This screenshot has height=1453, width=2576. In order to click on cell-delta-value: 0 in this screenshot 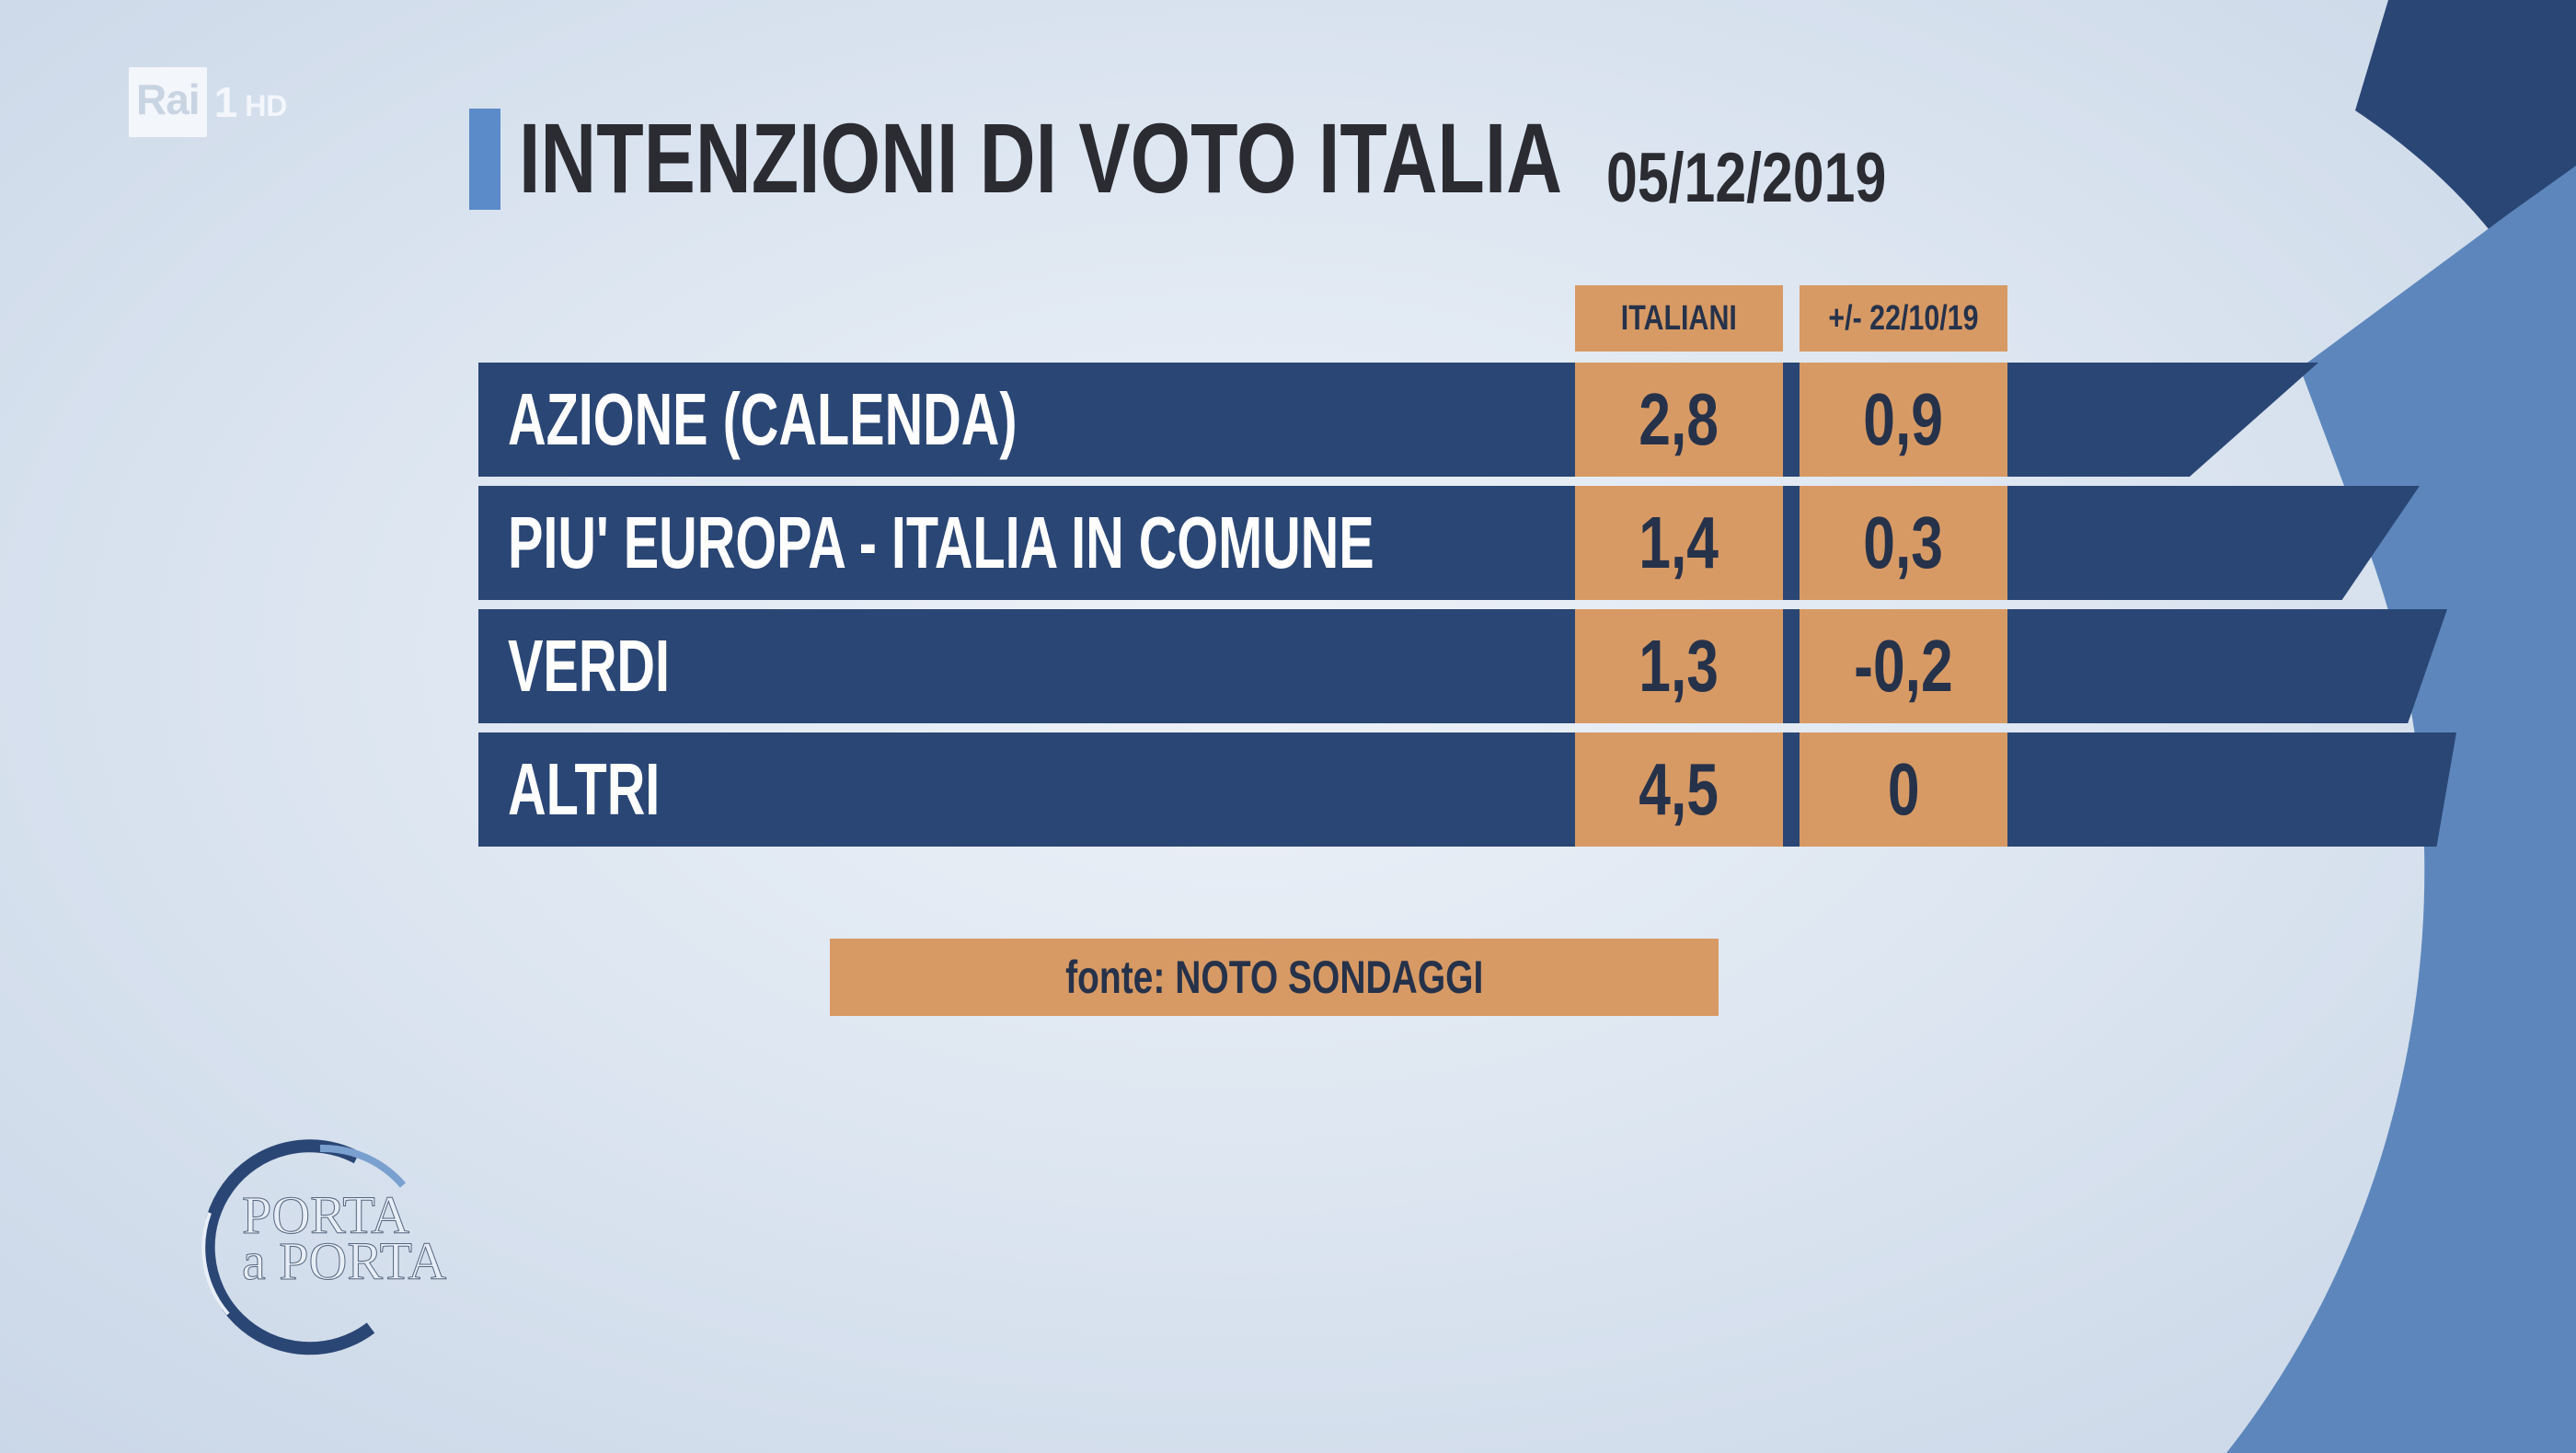, I will do `click(1903, 789)`.